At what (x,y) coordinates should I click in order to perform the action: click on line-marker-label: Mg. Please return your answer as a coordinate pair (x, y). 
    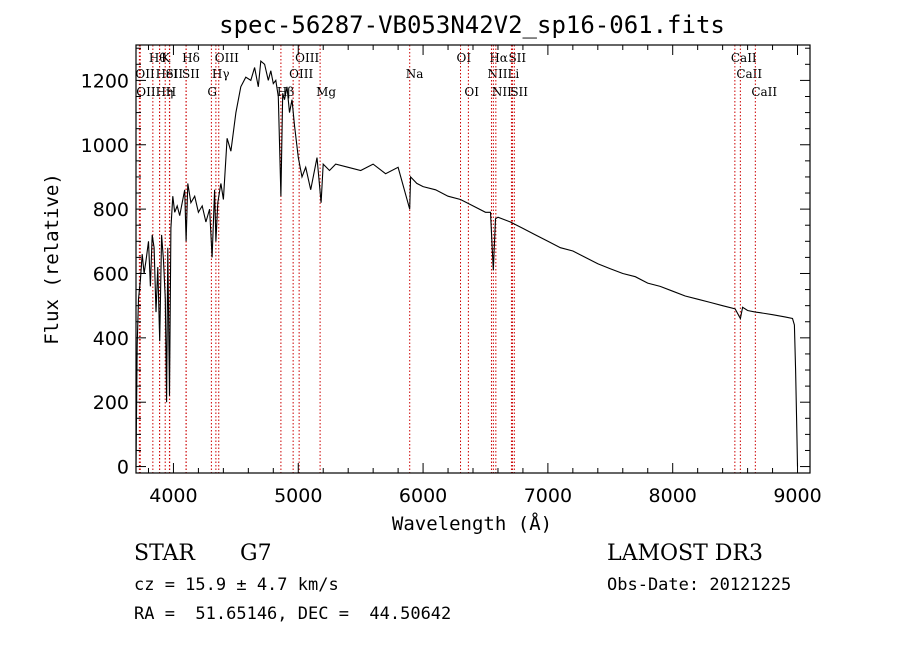
    Looking at the image, I should click on (326, 92).